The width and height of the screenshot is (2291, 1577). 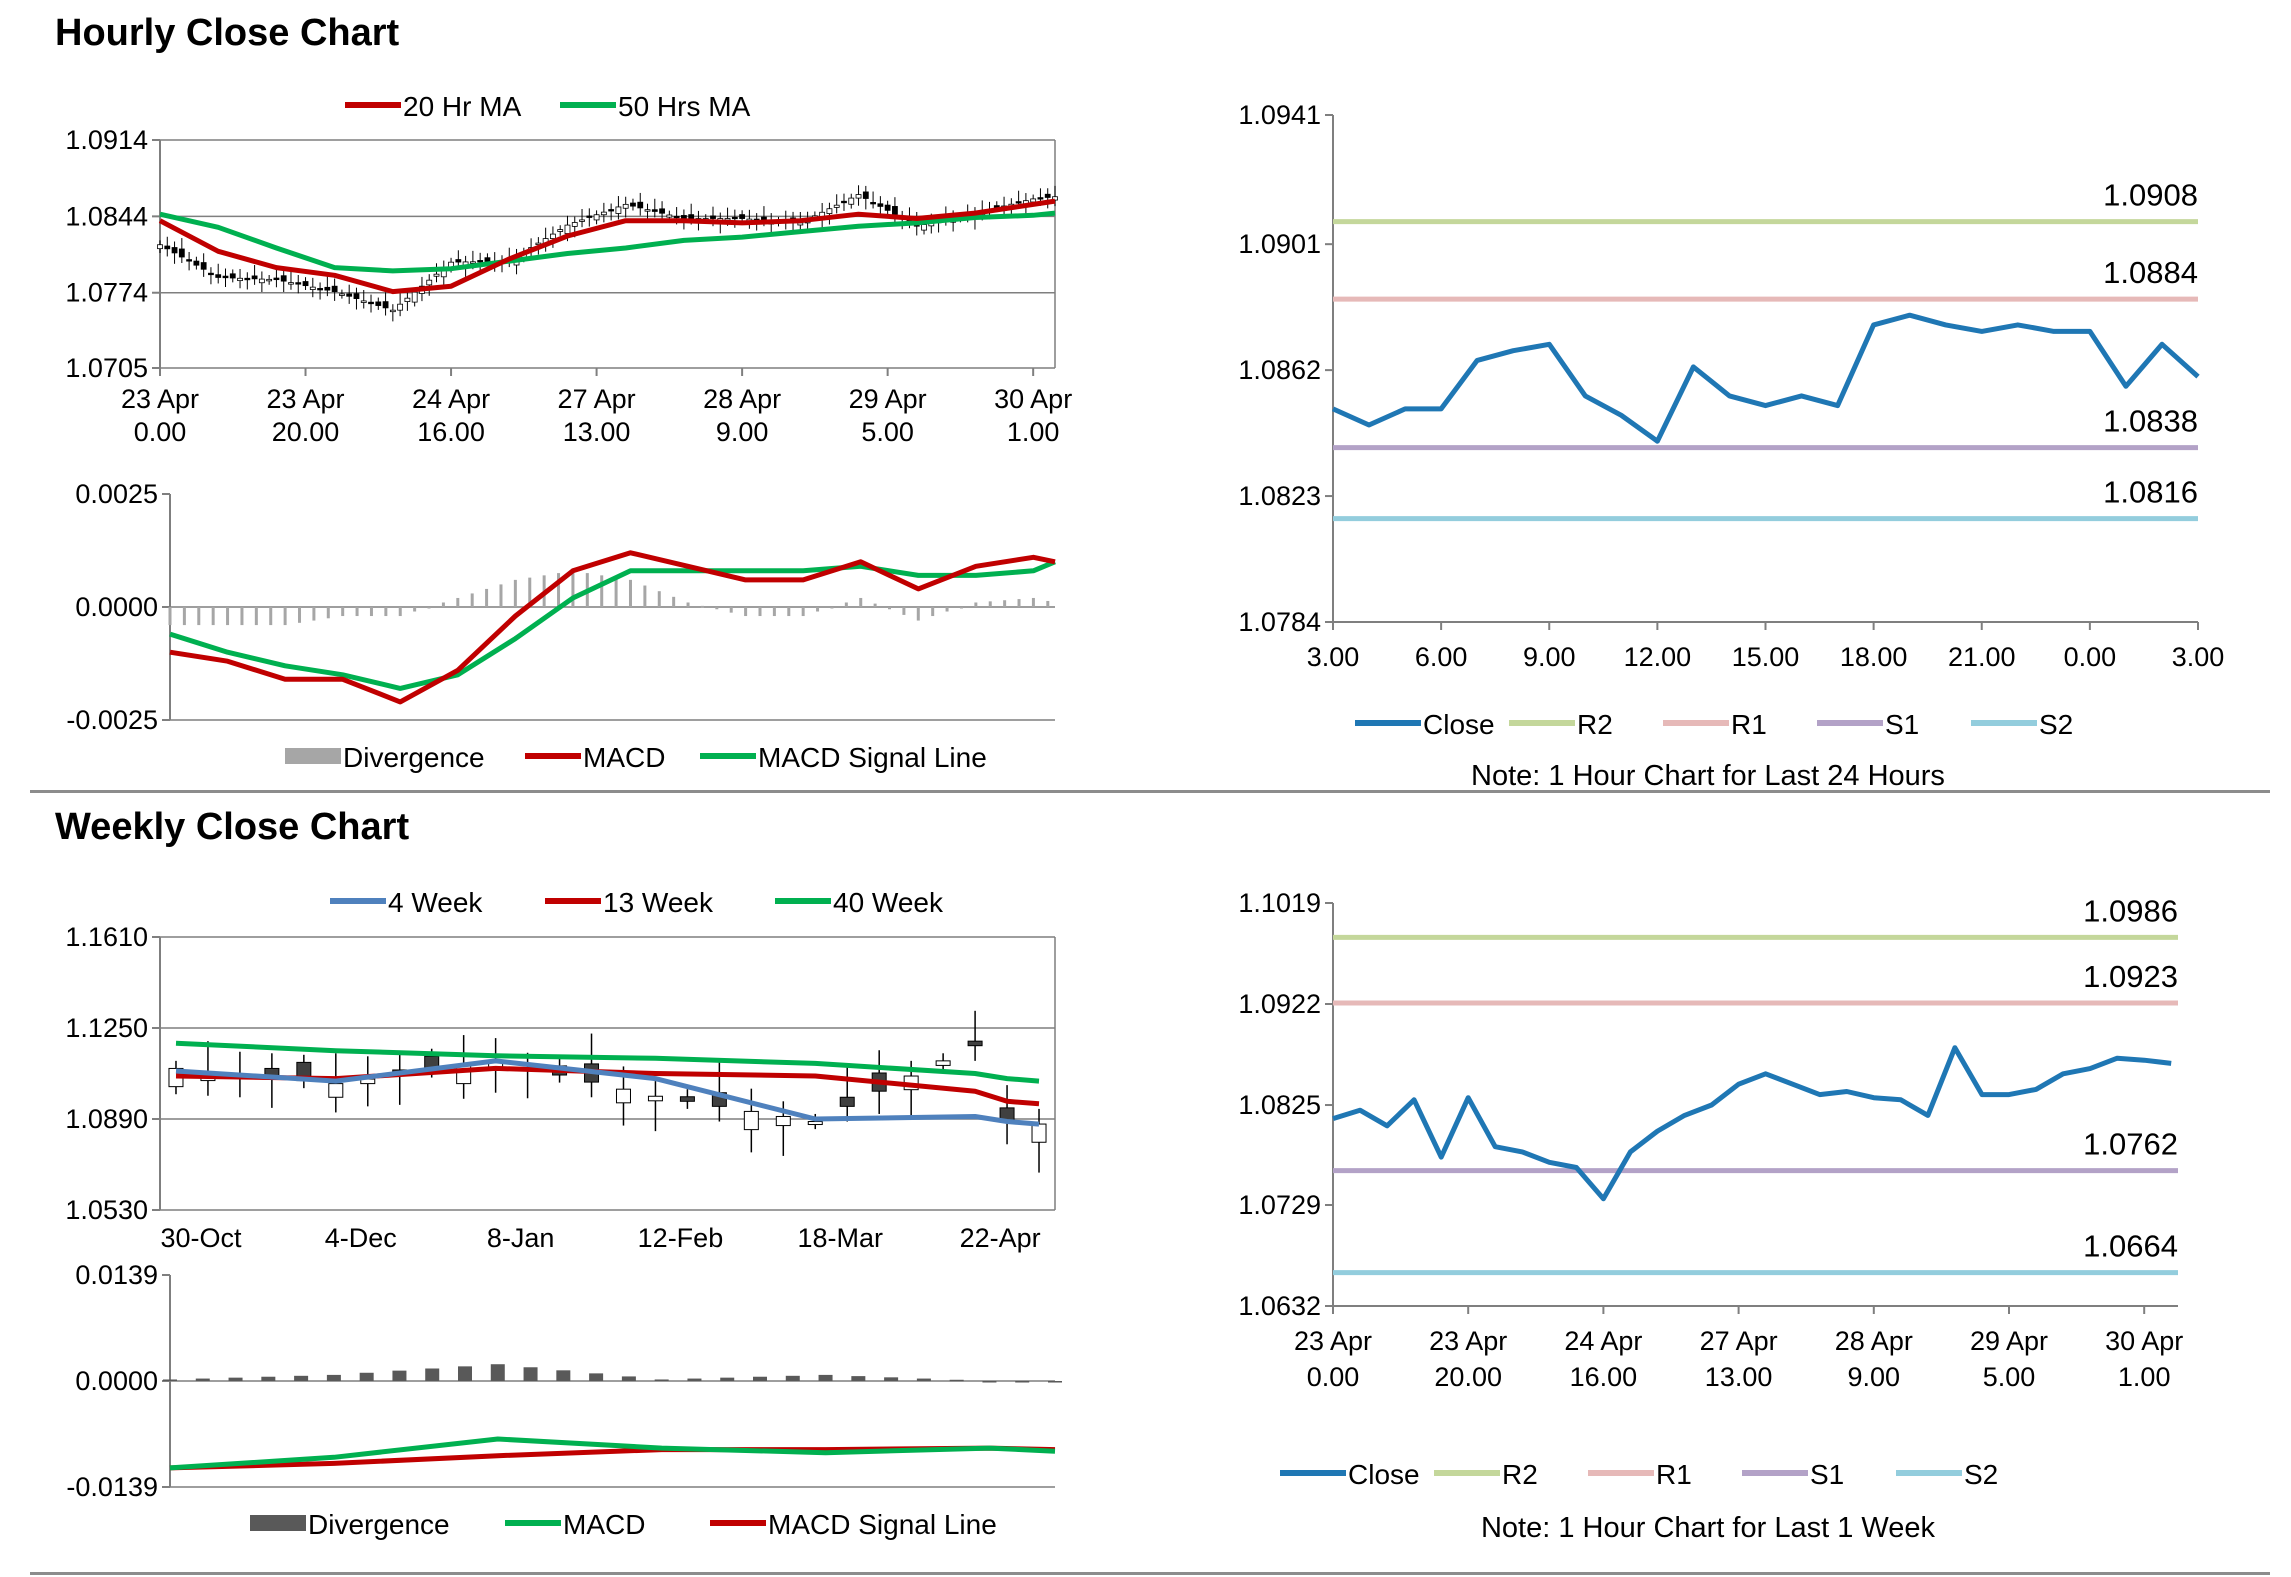 What do you see at coordinates (624, 757) in the screenshot?
I see `hourly-macd-legend-label: MACD` at bounding box center [624, 757].